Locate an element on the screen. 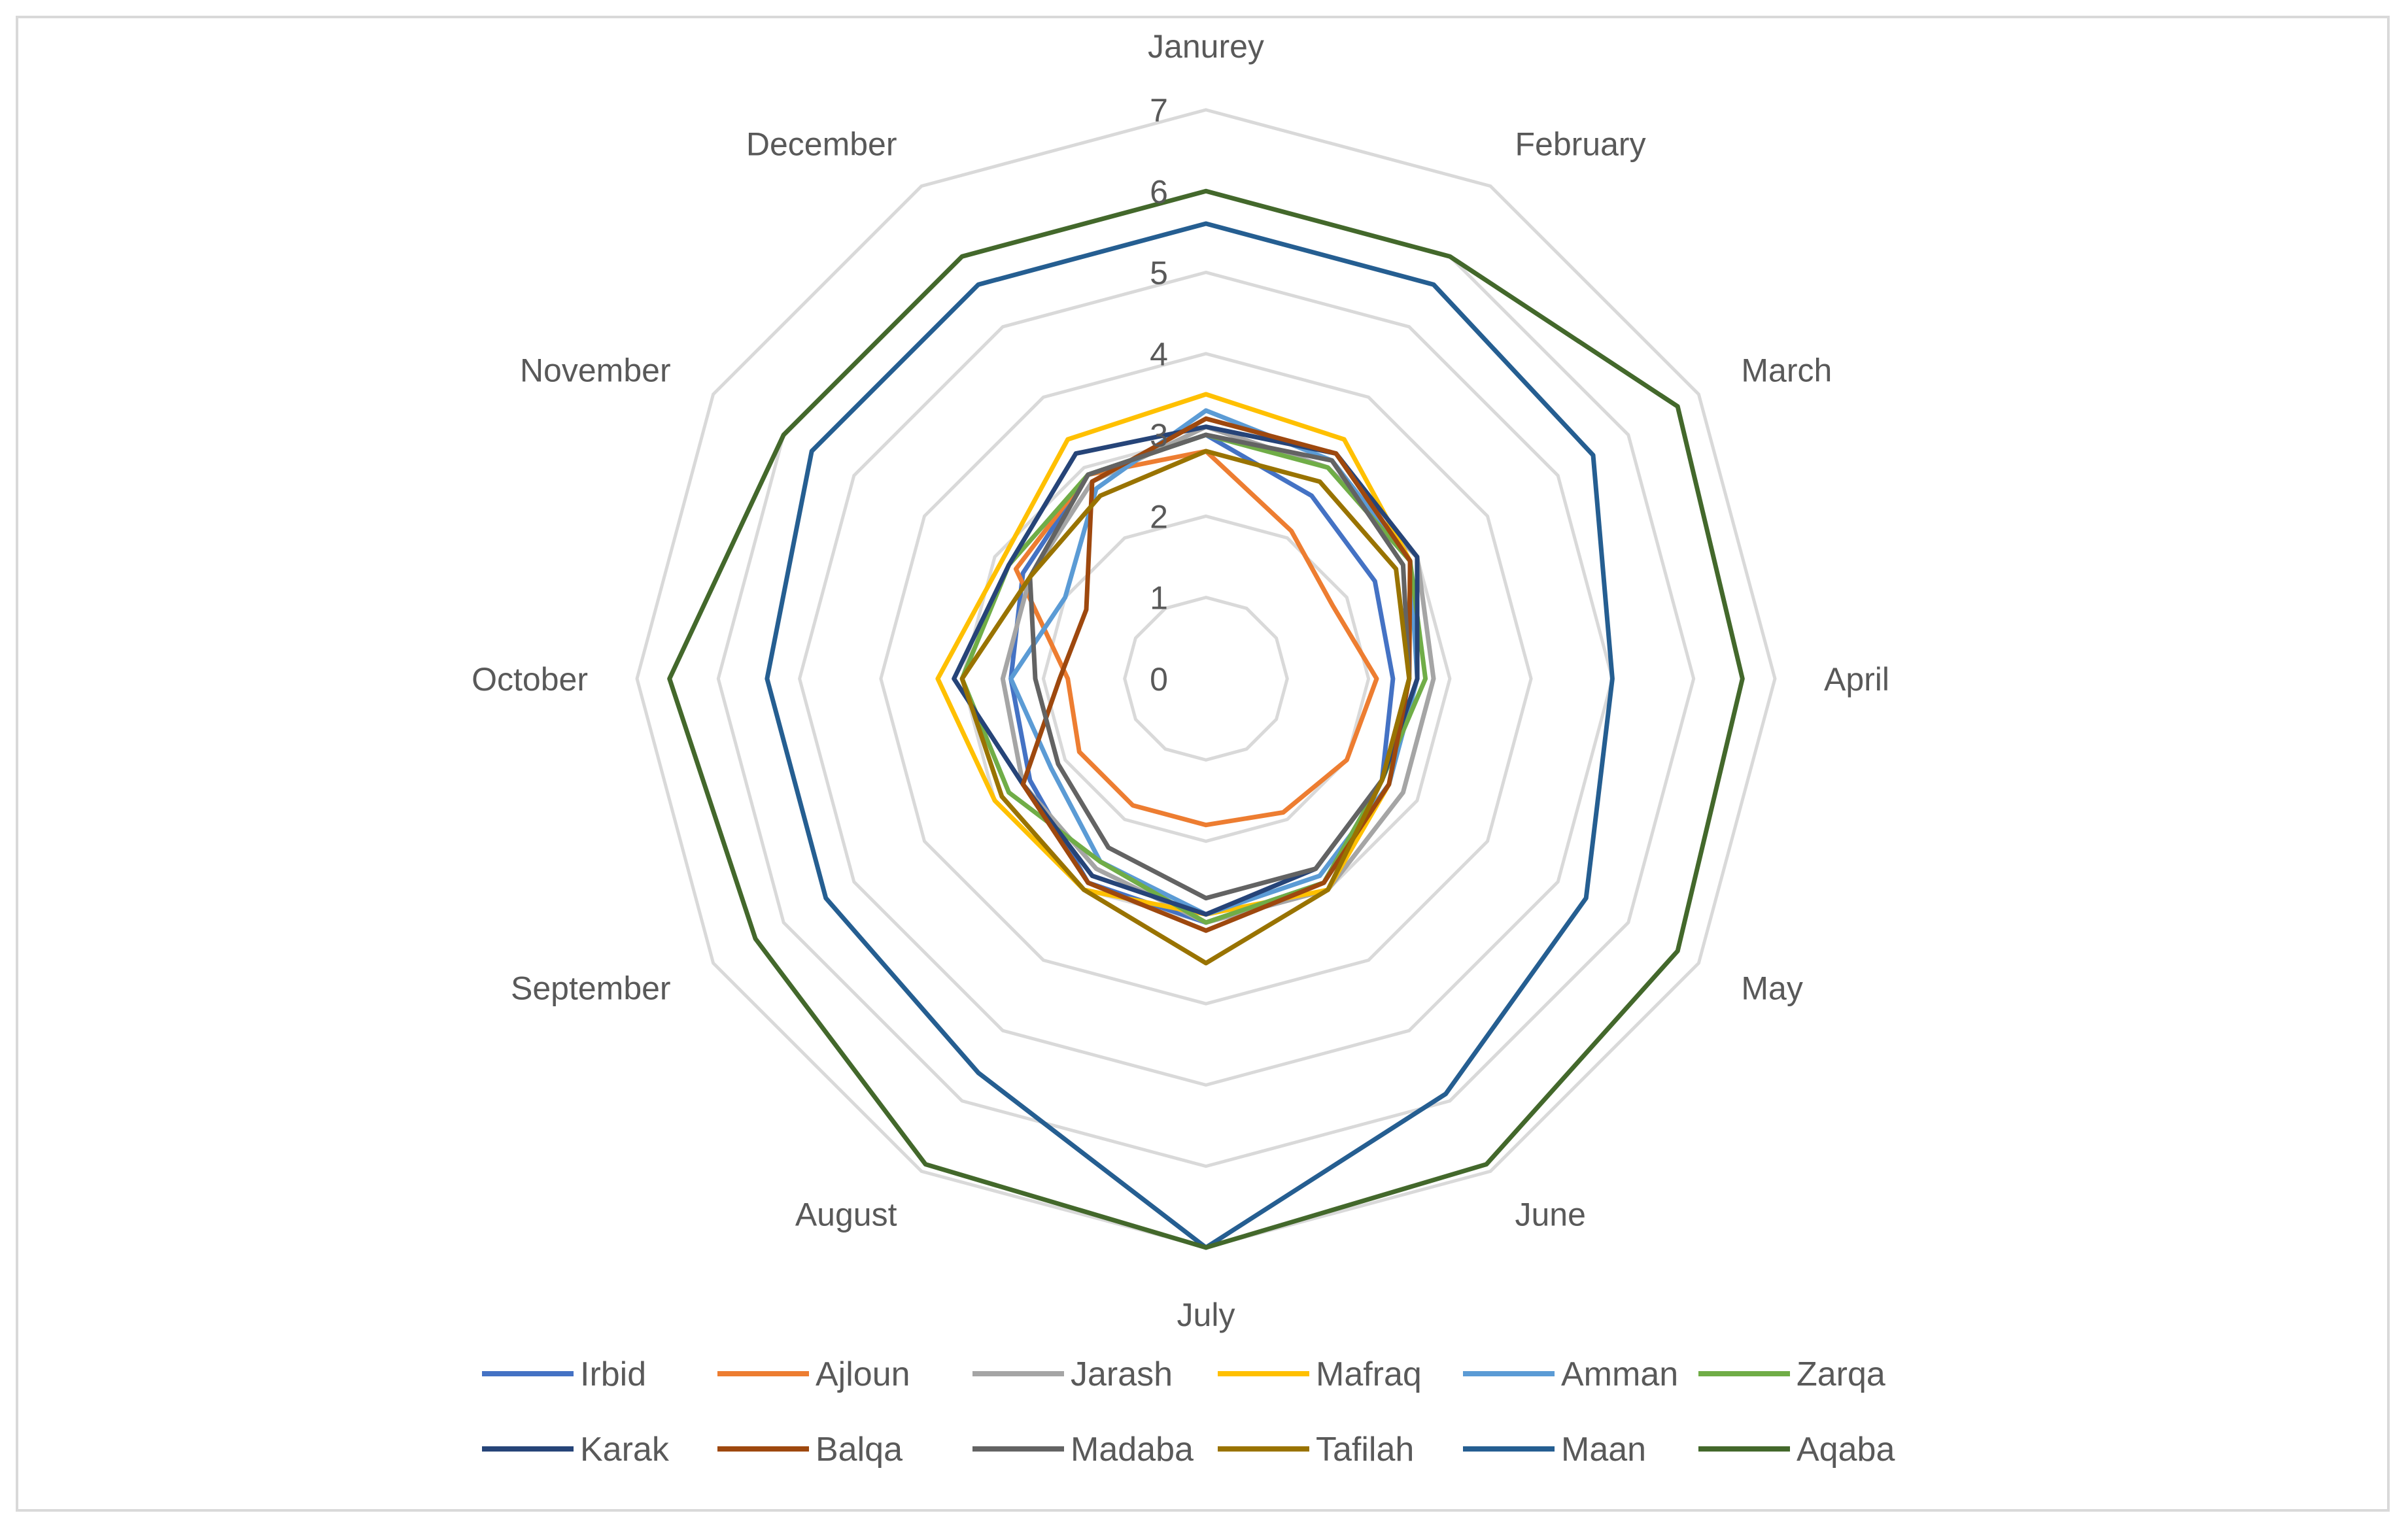 Image resolution: width=2408 pixels, height=1530 pixels. legend-label: Amman is located at coordinates (1619, 1374).